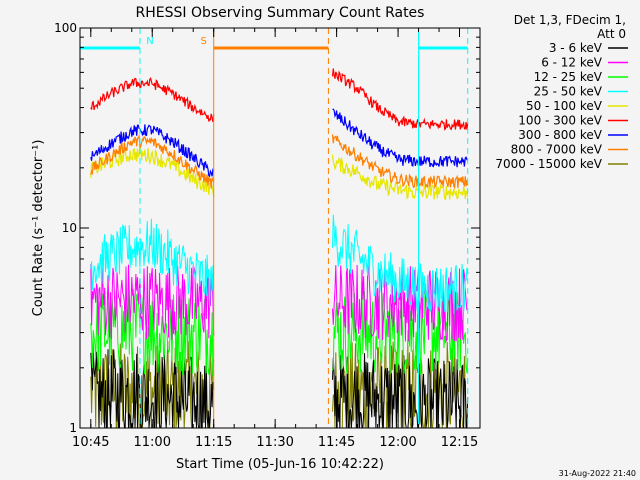 The image size is (640, 480). I want to click on legend-header-line-1: Det 1,3, FDecim 1,, so click(570, 20).